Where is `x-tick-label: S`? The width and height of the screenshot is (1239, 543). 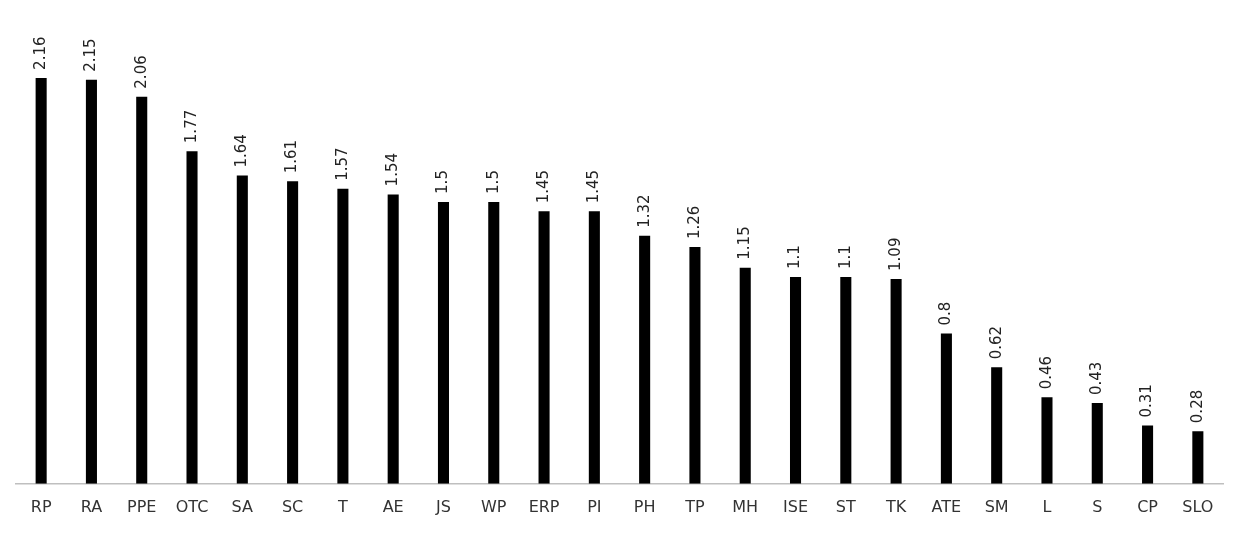 x-tick-label: S is located at coordinates (1097, 506).